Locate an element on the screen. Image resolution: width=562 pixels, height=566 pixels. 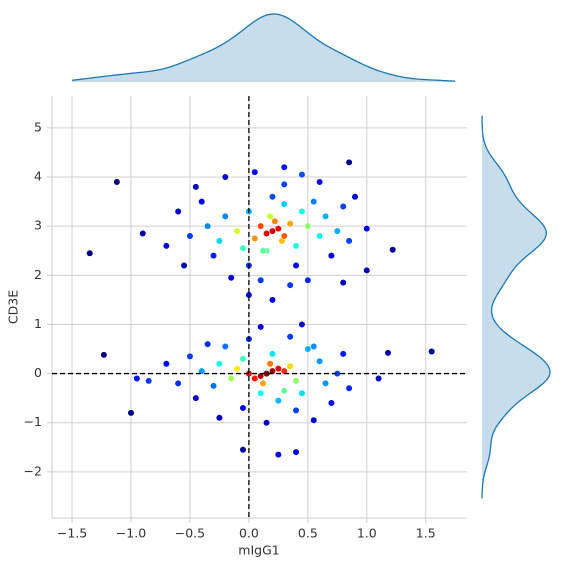
x-tick-label: 1.5 is located at coordinates (426, 533).